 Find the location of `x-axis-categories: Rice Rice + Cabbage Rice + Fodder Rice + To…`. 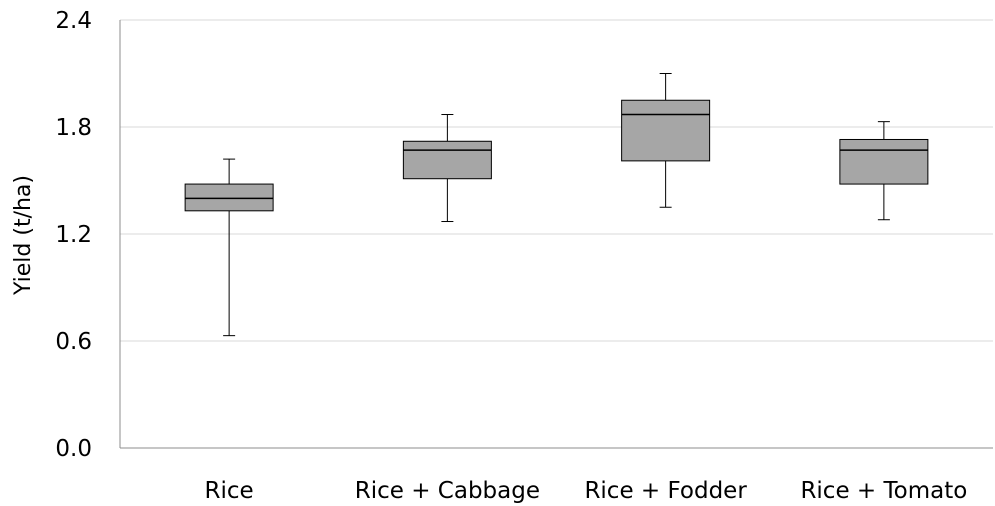

x-axis-categories: Rice Rice + Cabbage Rice + Fodder Rice + To… is located at coordinates (586, 491).